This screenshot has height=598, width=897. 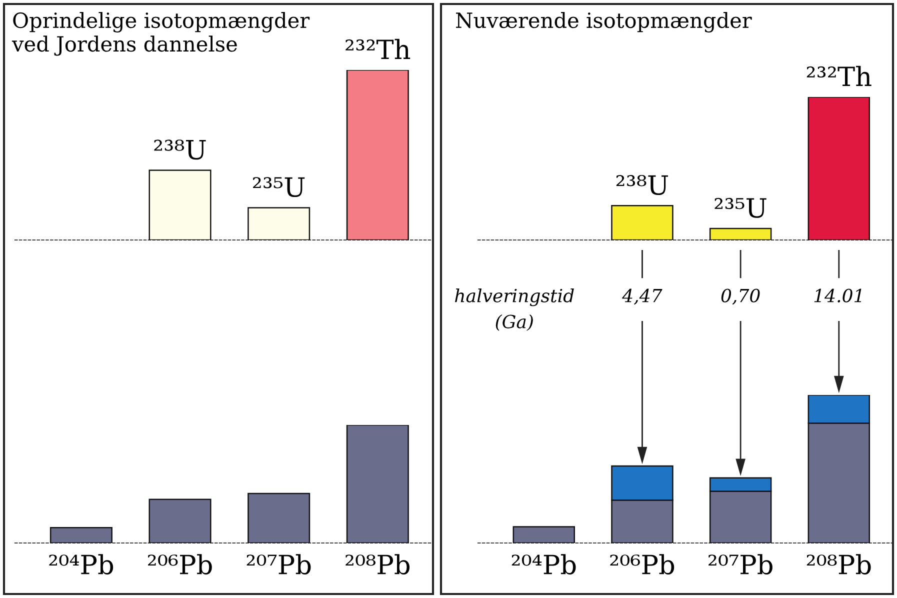 What do you see at coordinates (604, 22) in the screenshot?
I see `chart-title: Nuværende isotopmængder` at bounding box center [604, 22].